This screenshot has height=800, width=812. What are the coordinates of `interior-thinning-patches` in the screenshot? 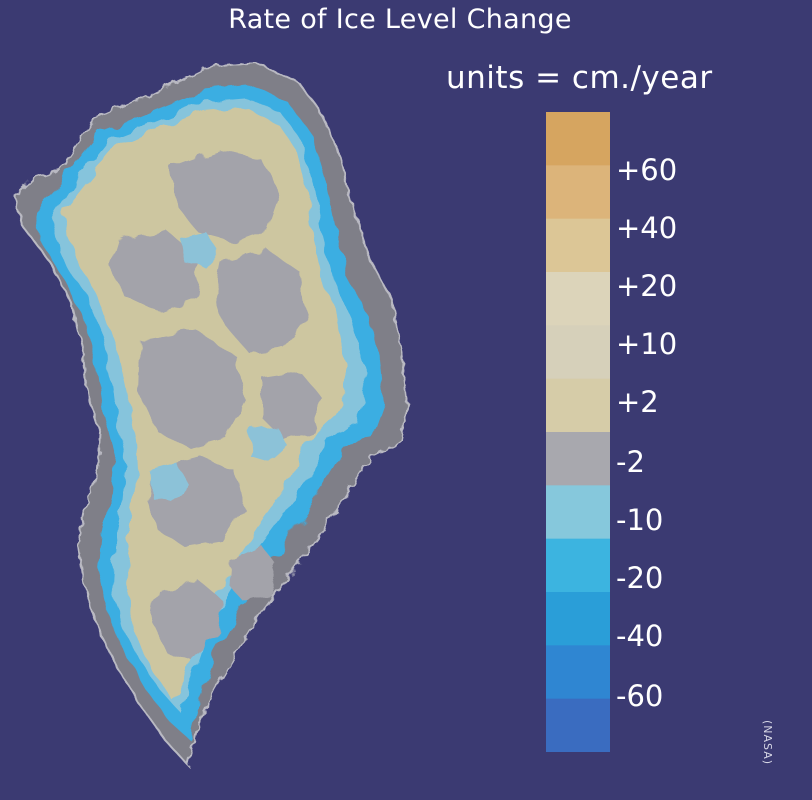 It's located at (218, 367).